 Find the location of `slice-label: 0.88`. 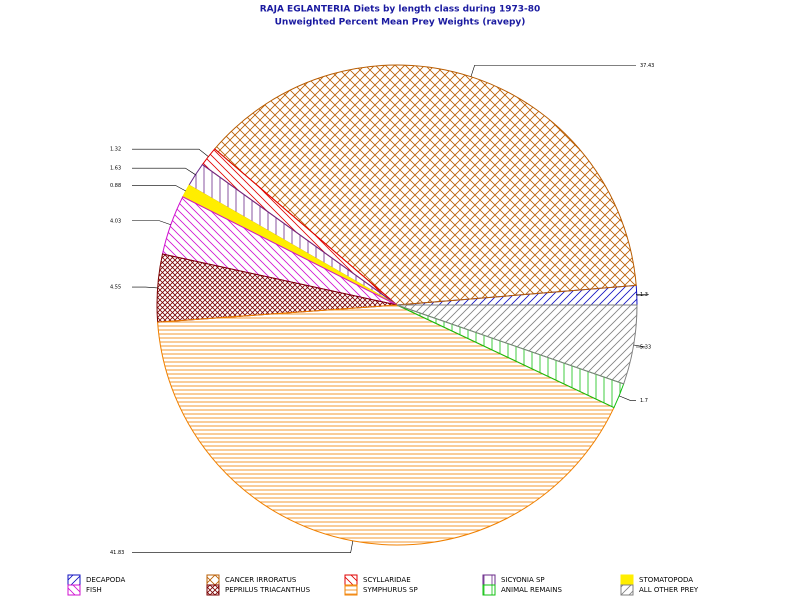

slice-label: 0.88 is located at coordinates (115, 186).